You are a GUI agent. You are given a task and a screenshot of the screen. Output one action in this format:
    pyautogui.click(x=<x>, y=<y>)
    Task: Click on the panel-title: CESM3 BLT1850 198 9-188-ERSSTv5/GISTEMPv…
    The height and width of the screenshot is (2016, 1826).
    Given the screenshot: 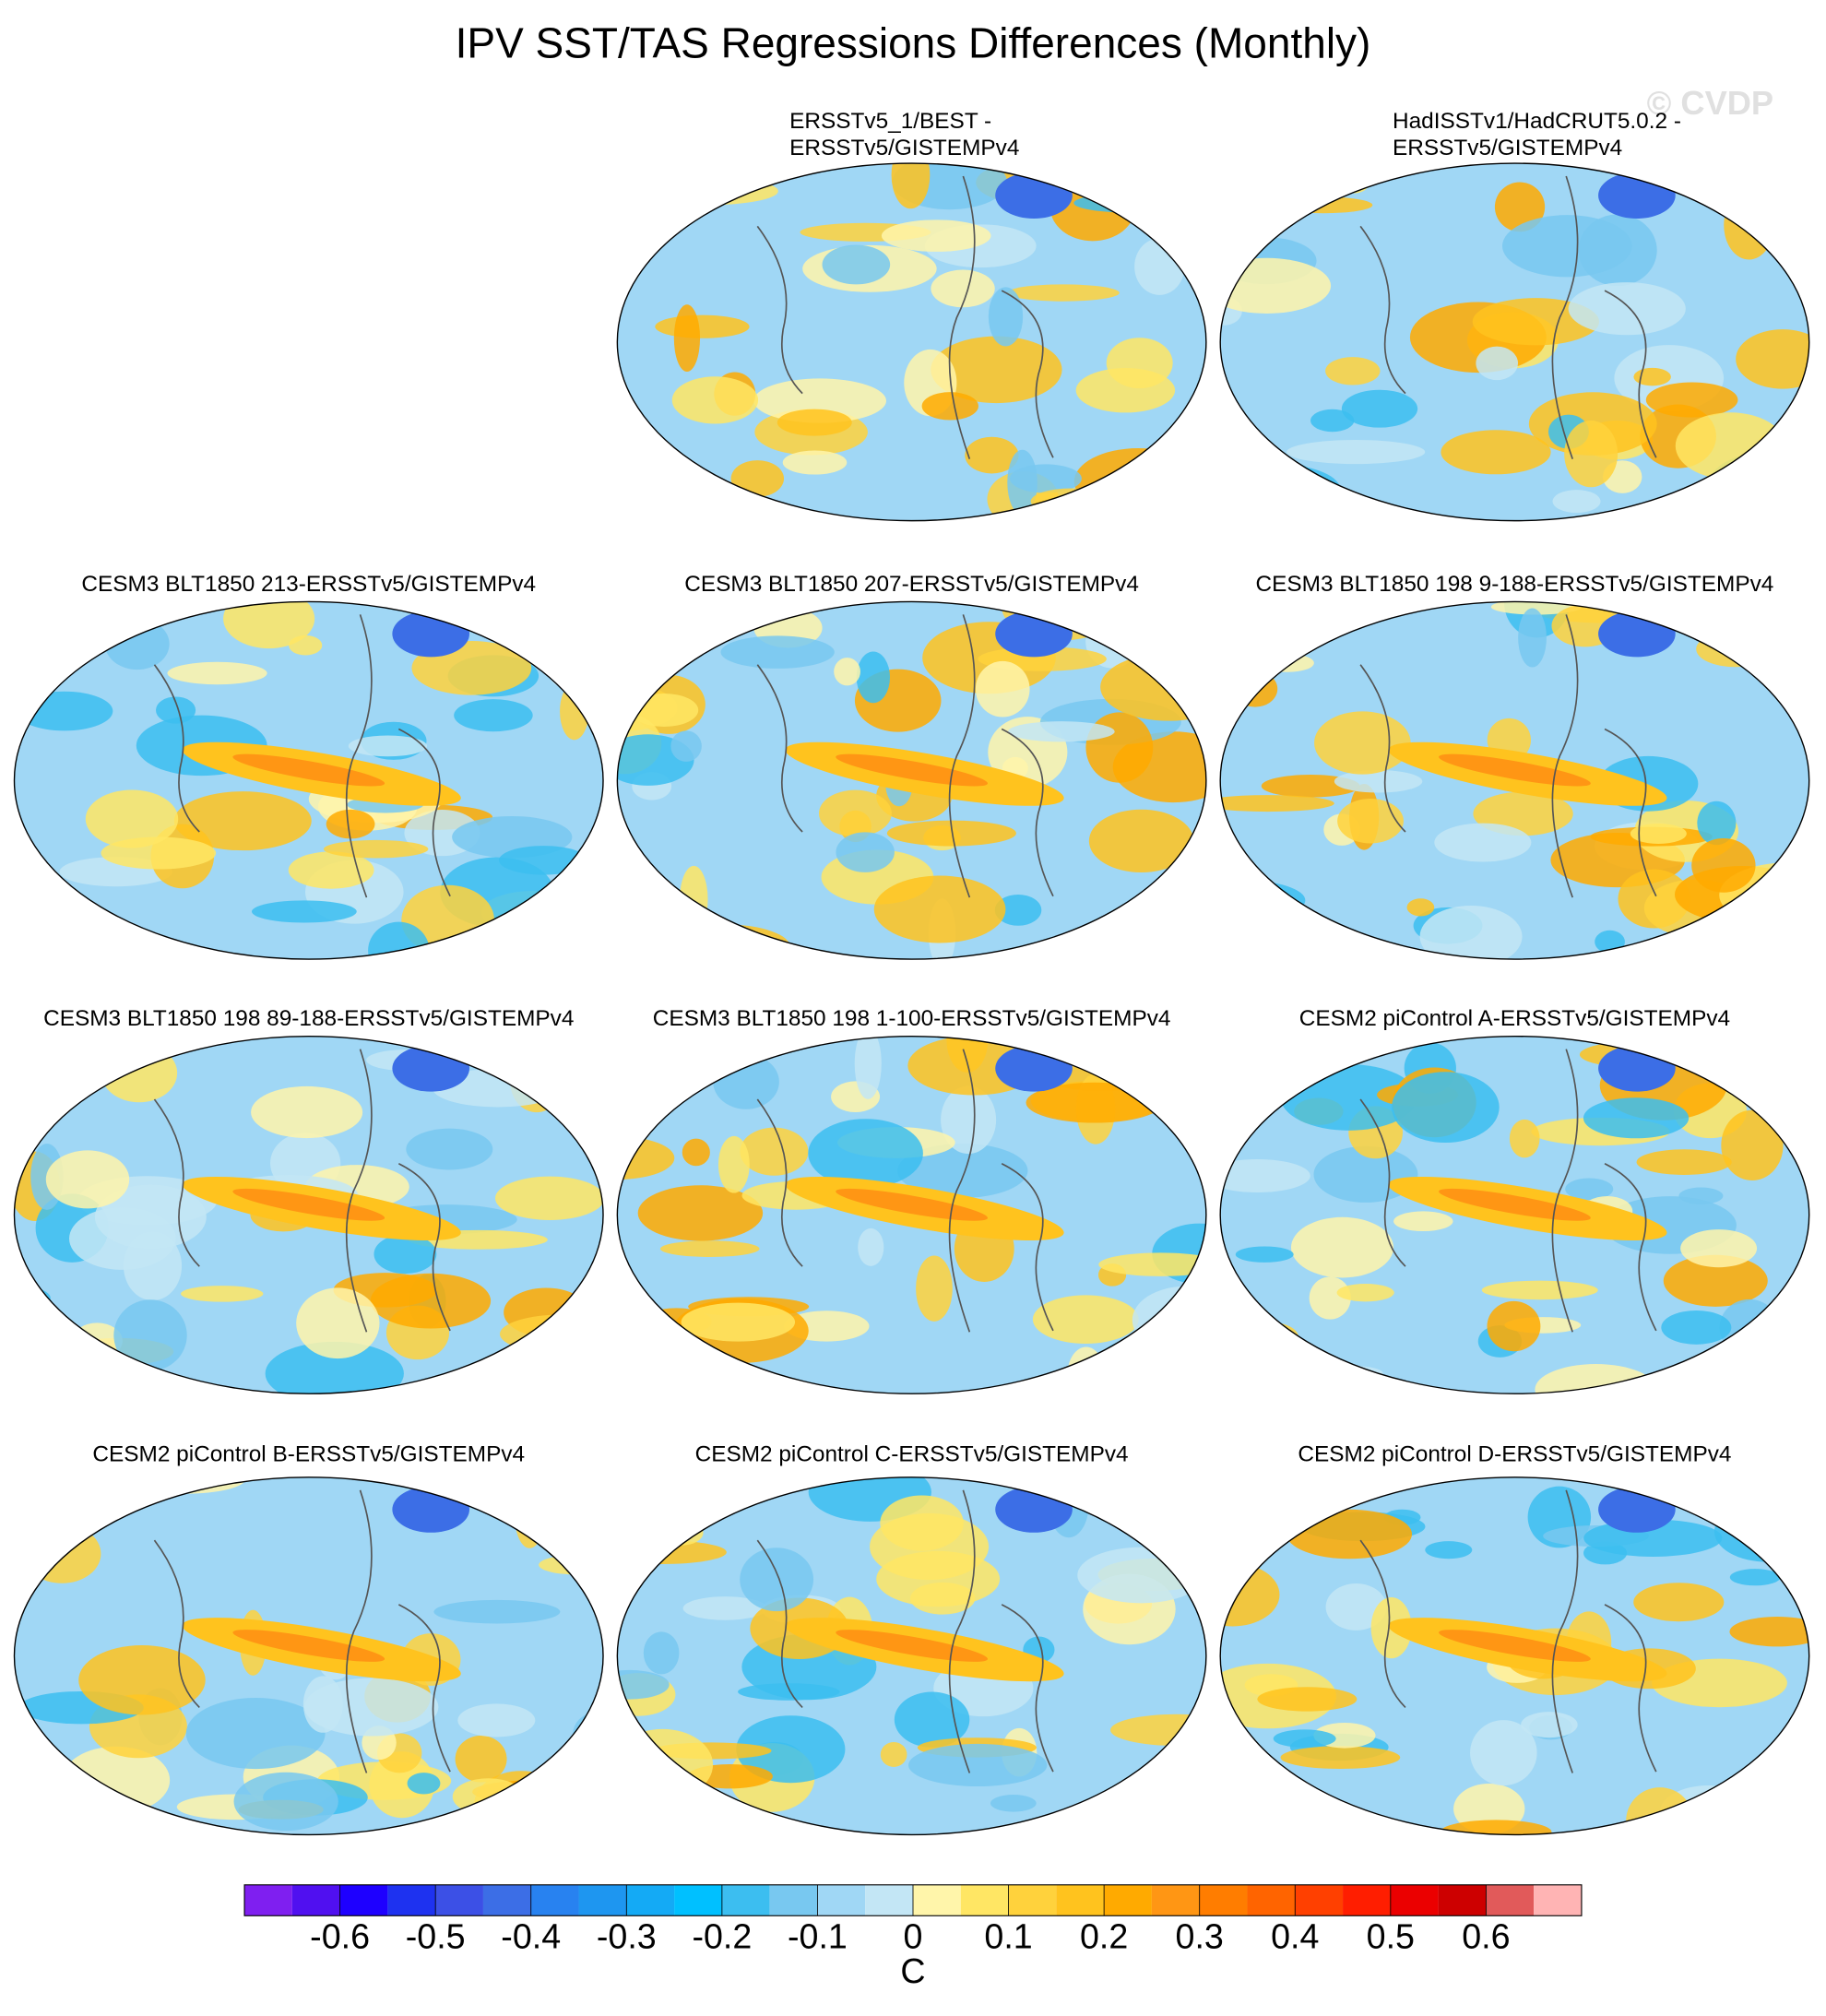 What is the action you would take?
    pyautogui.click(x=1515, y=584)
    